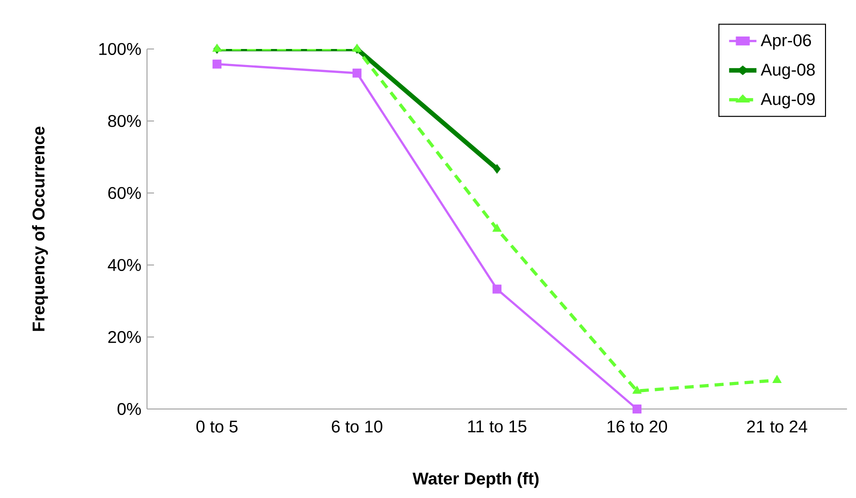 This screenshot has width=856, height=498. I want to click on y-tick-label: 40%, so click(124, 265).